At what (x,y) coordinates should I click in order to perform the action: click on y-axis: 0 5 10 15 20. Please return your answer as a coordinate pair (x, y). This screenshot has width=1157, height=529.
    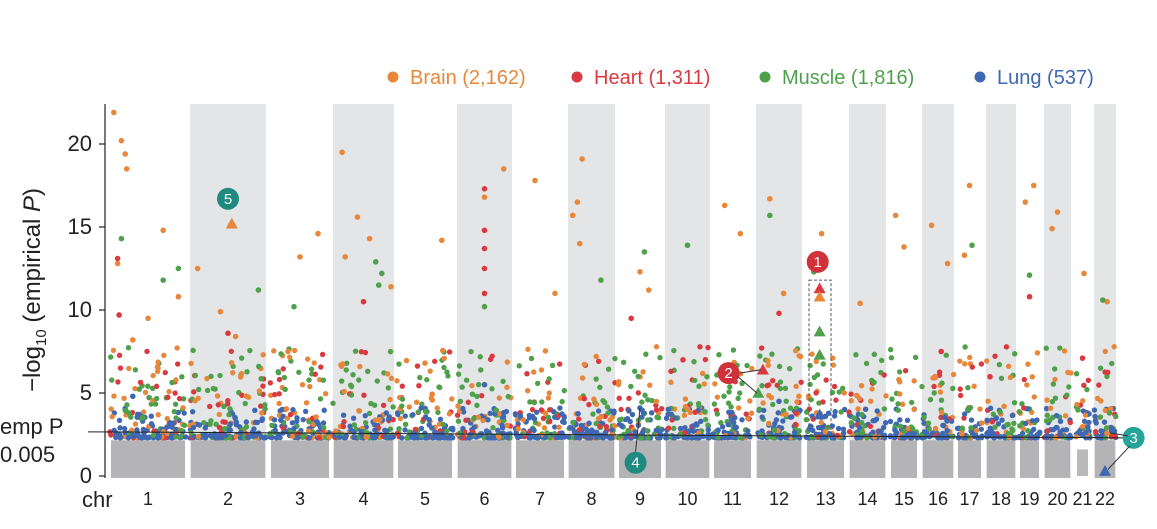
    Looking at the image, I should click on (87, 296).